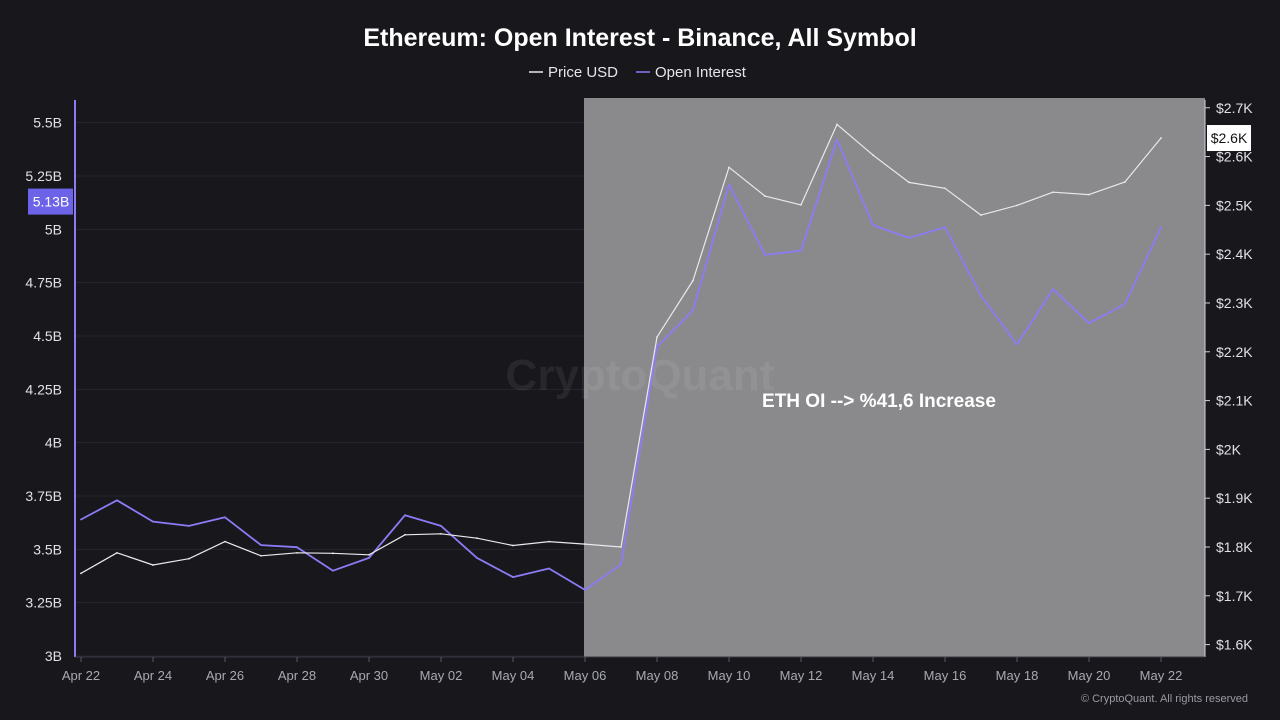 The height and width of the screenshot is (720, 1280). Describe the element at coordinates (369, 675) in the screenshot. I see `x-tick-label: Apr 30` at that location.